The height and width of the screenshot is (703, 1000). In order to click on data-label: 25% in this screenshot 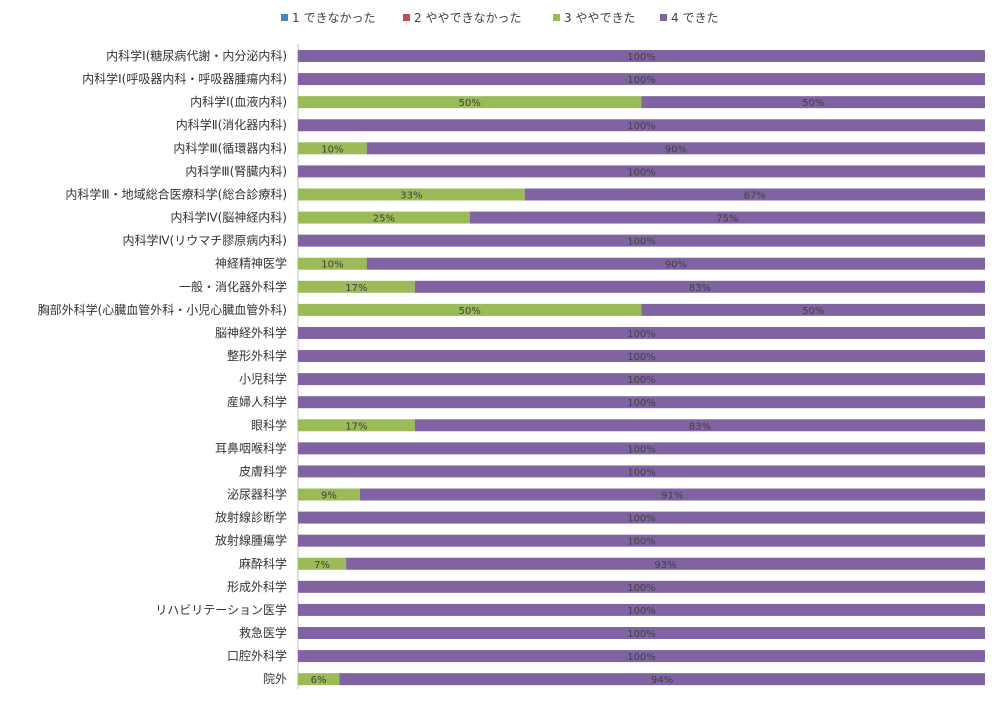, I will do `click(384, 219)`.